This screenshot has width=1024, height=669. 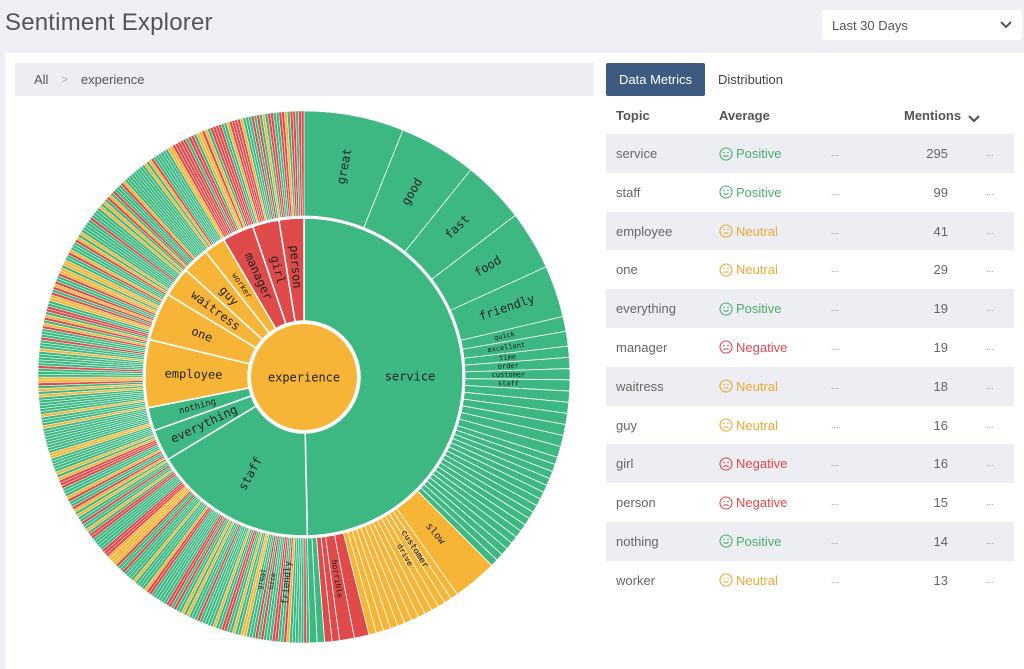 What do you see at coordinates (637, 153) in the screenshot?
I see `topic-cell: service` at bounding box center [637, 153].